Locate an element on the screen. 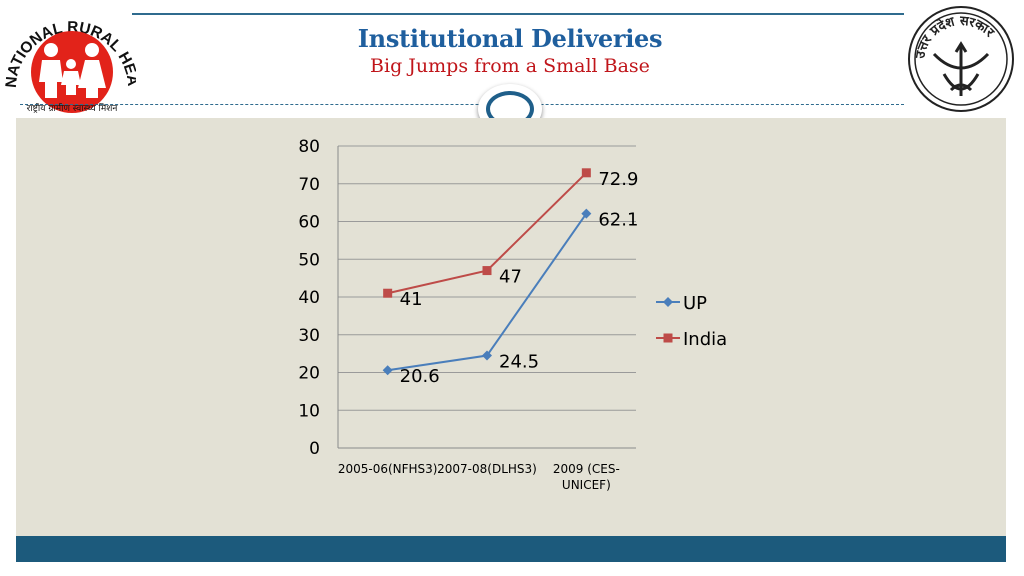  y-tick-label: 30 is located at coordinates (309, 336).